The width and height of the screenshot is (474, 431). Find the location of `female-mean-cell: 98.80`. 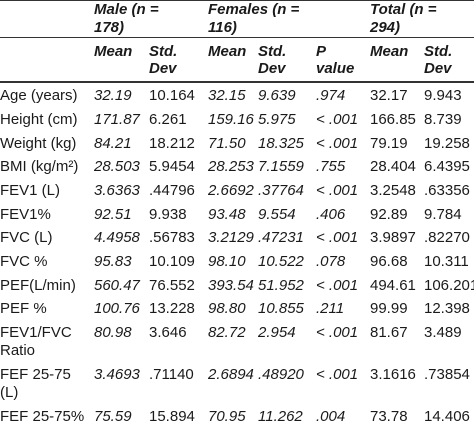

female-mean-cell: 98.80 is located at coordinates (227, 308).